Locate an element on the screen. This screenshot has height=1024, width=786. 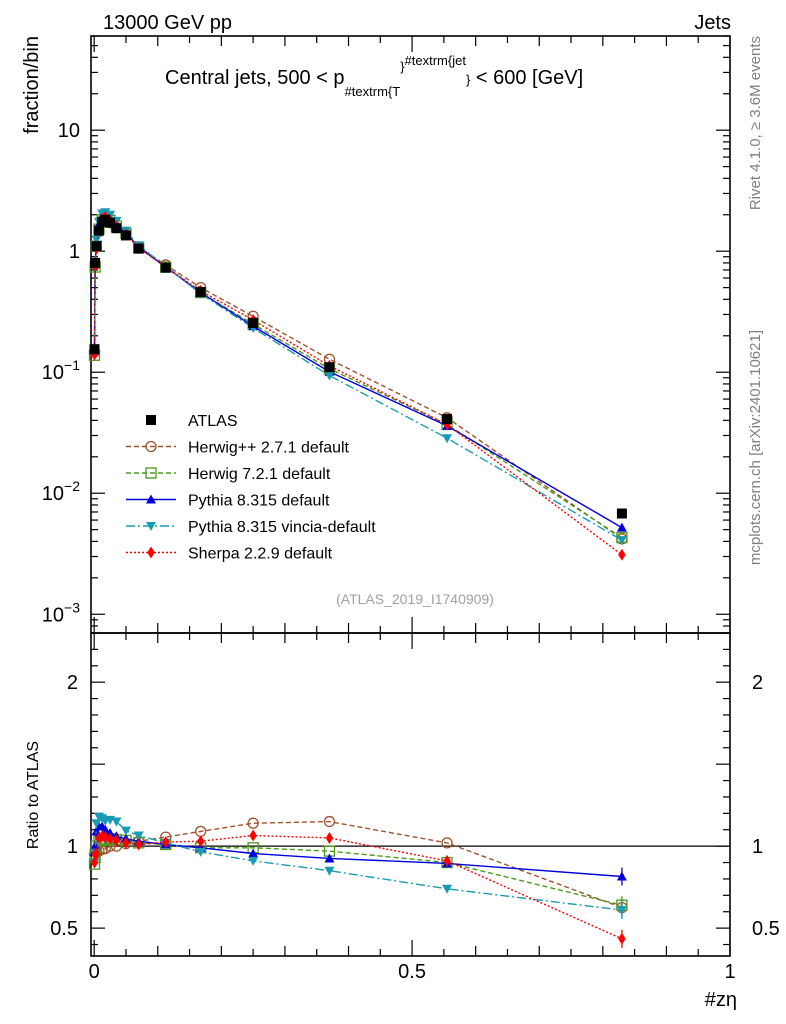
x-tick-label: 0 is located at coordinates (94, 972).